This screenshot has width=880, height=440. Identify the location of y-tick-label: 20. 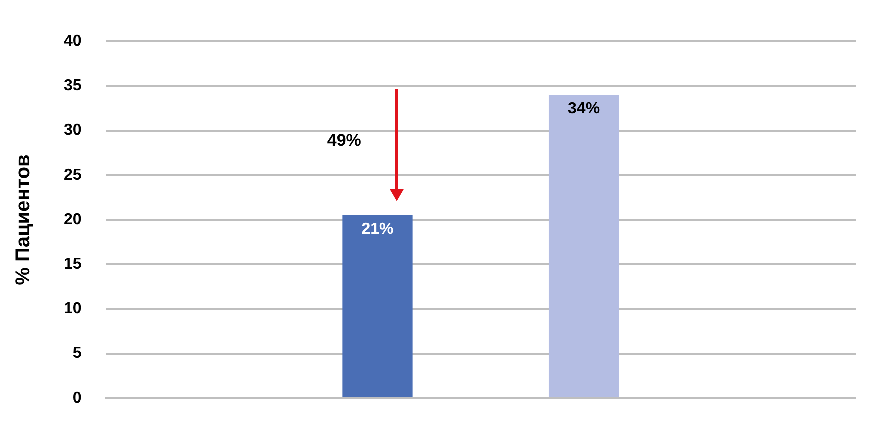
(73, 219).